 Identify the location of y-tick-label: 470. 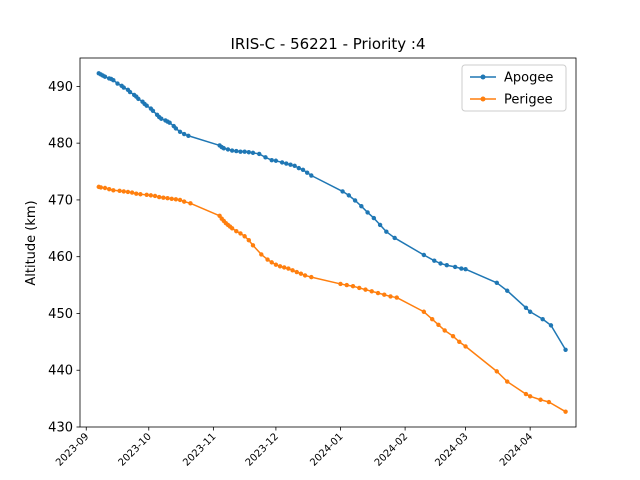
(60, 200).